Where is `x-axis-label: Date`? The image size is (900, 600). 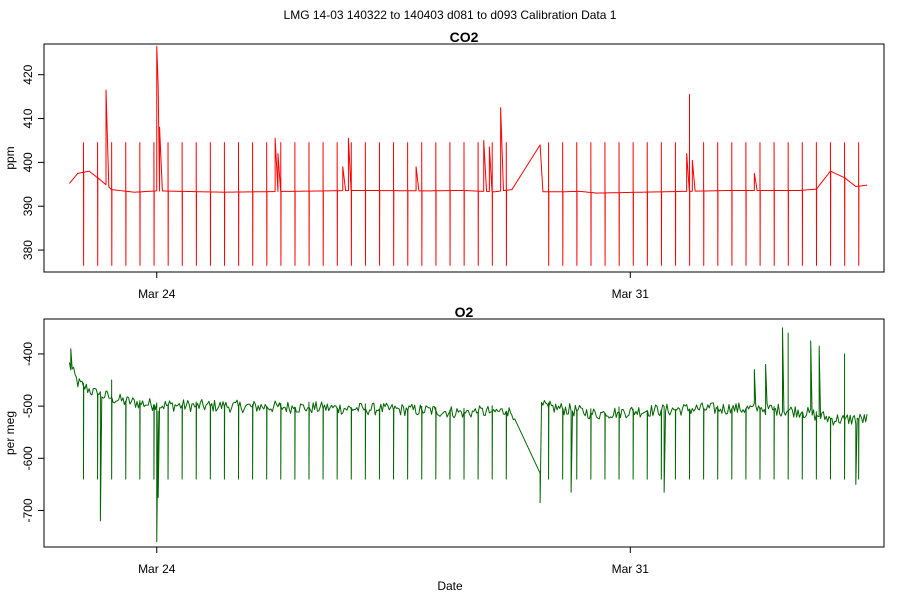 x-axis-label: Date is located at coordinates (450, 586).